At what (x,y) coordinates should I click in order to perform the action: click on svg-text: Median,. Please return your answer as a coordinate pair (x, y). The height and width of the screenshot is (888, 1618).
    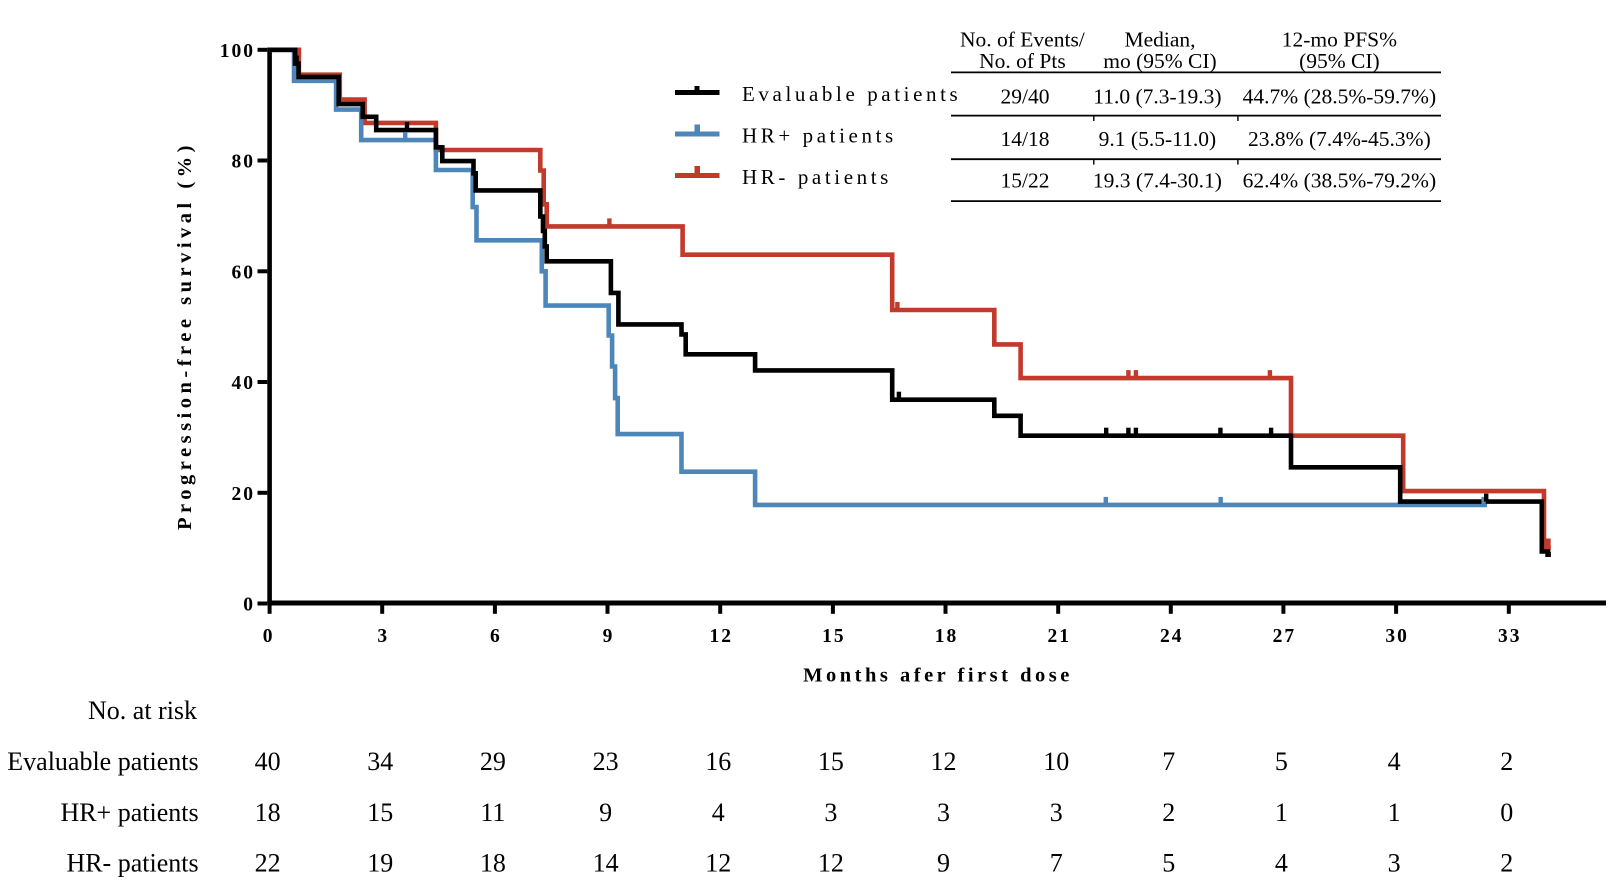
    Looking at the image, I should click on (1159, 40).